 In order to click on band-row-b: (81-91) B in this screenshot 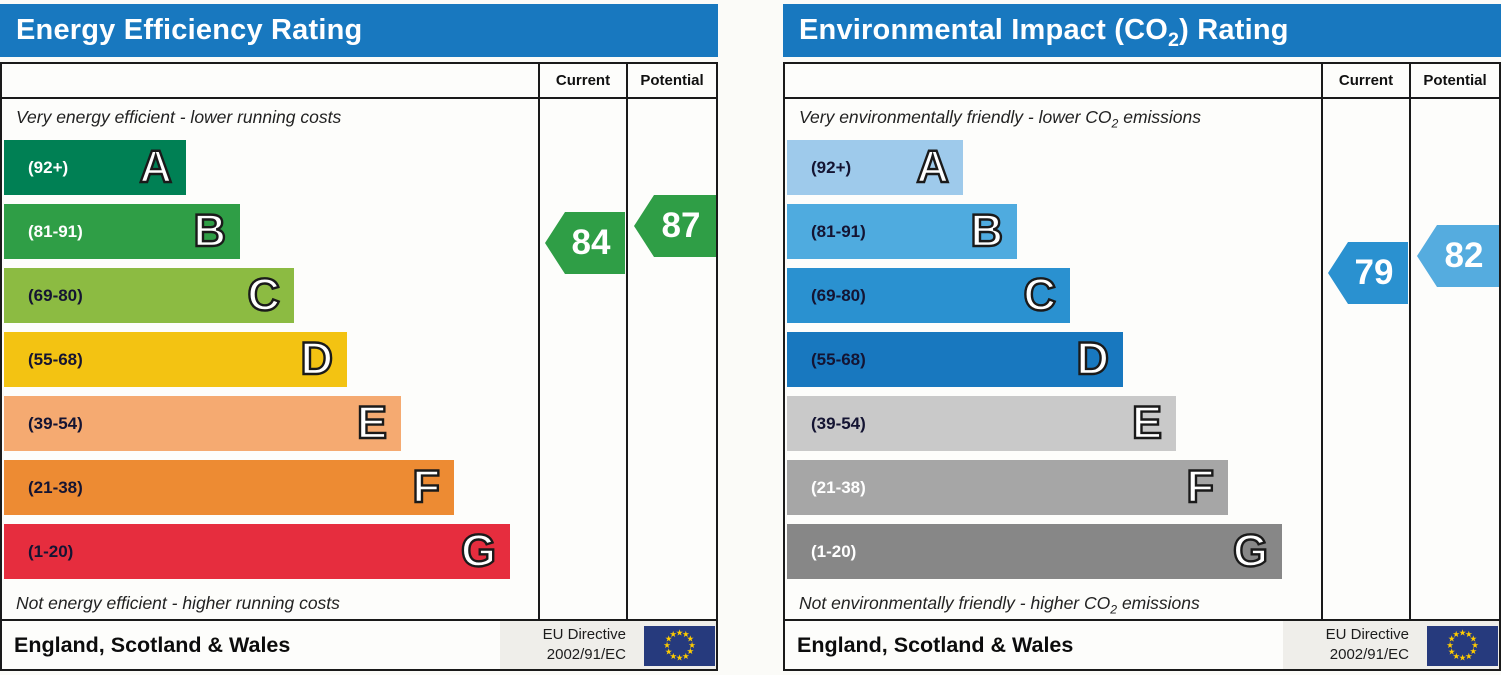, I will do `click(269, 231)`.